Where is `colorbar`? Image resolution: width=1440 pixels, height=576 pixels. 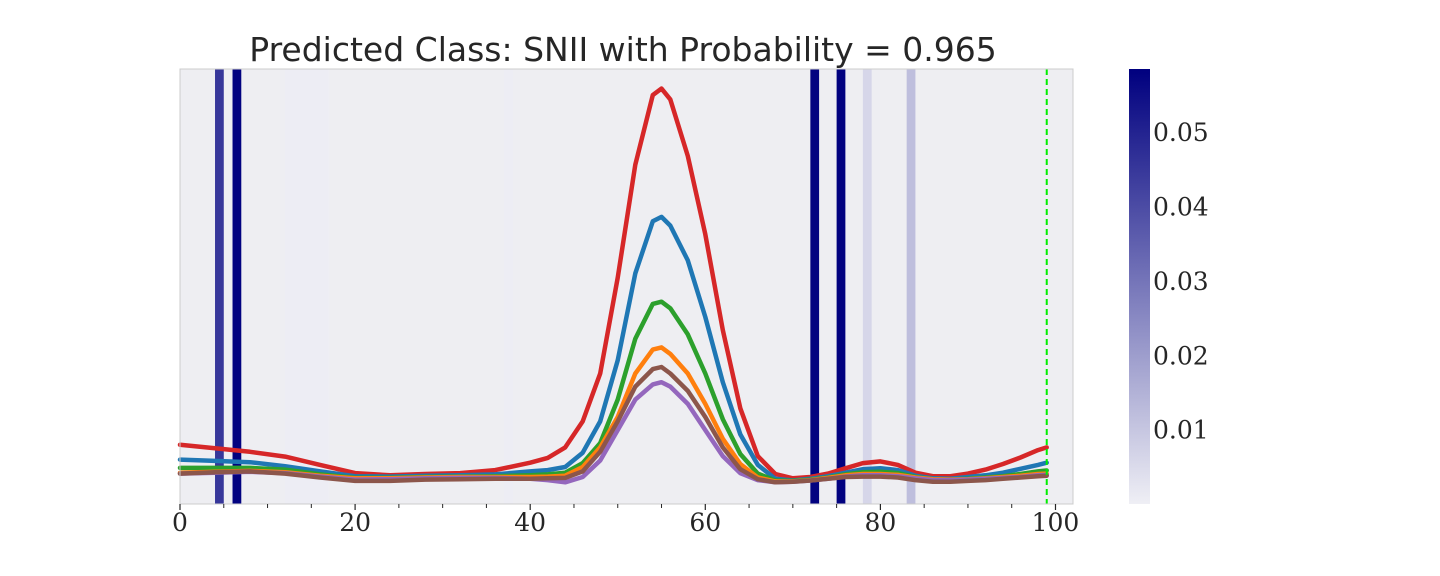 colorbar is located at coordinates (1139, 286).